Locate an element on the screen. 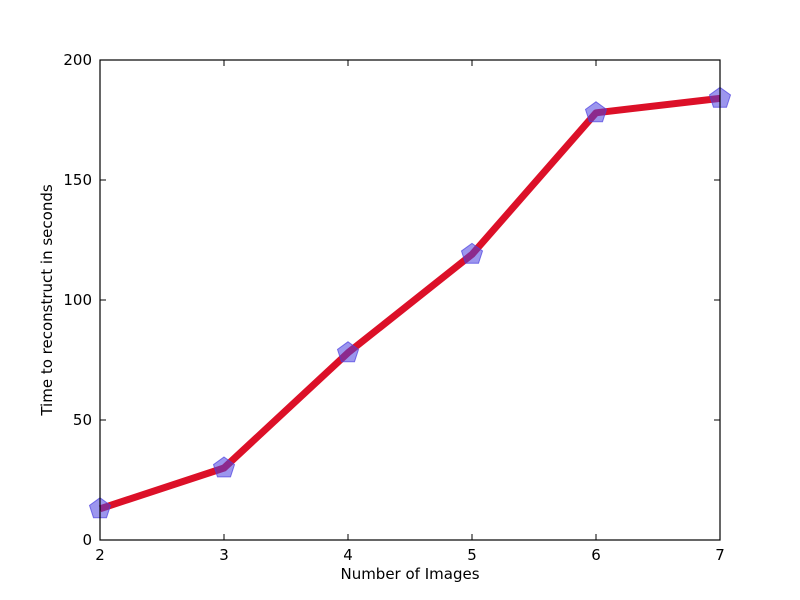  x-axis-label: Number of Images is located at coordinates (409, 574).